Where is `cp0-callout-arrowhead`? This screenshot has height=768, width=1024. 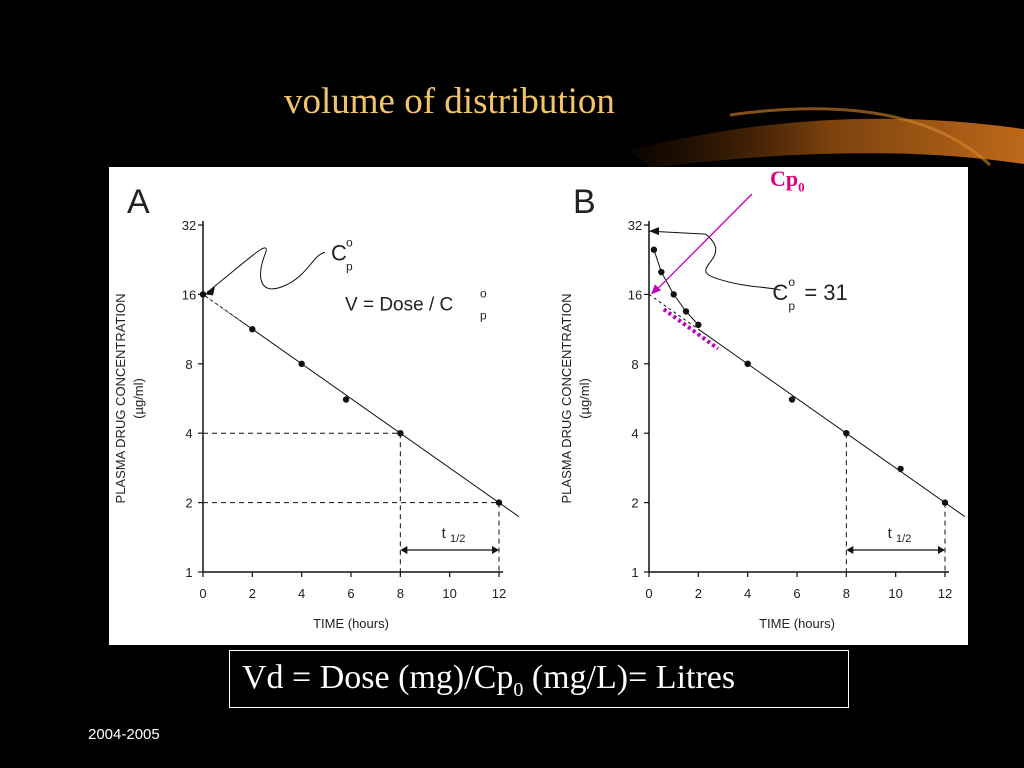 cp0-callout-arrowhead is located at coordinates (210, 291).